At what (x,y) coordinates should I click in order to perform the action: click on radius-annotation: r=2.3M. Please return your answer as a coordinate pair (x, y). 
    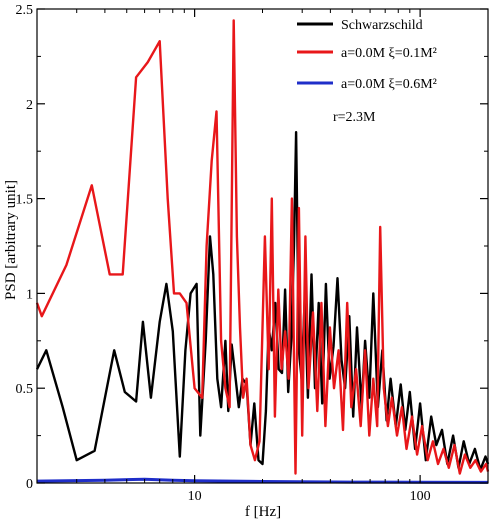
    Looking at the image, I should click on (354, 117).